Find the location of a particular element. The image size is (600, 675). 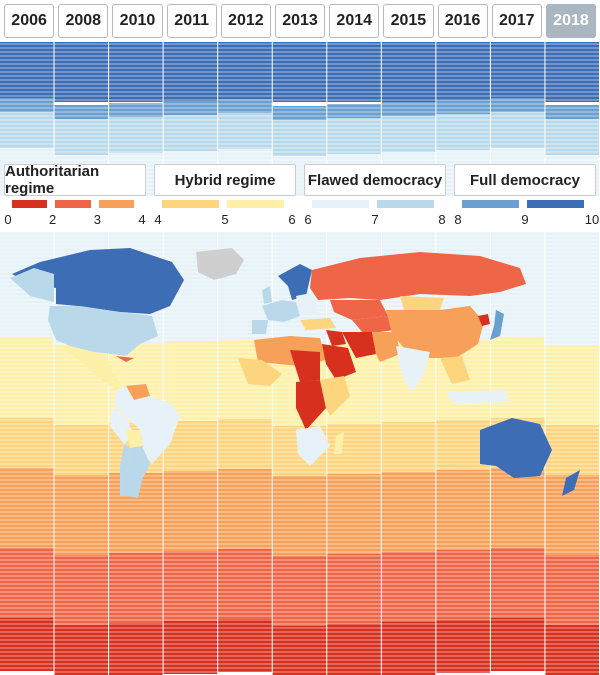

year-tab-2014: 2014 is located at coordinates (354, 21).